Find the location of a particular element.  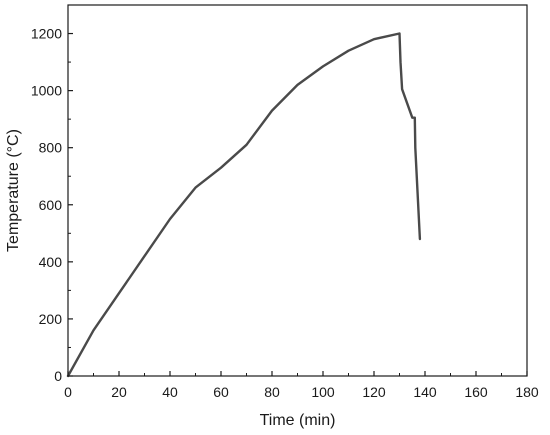

y-tick-label: 1000 is located at coordinates (46, 91).